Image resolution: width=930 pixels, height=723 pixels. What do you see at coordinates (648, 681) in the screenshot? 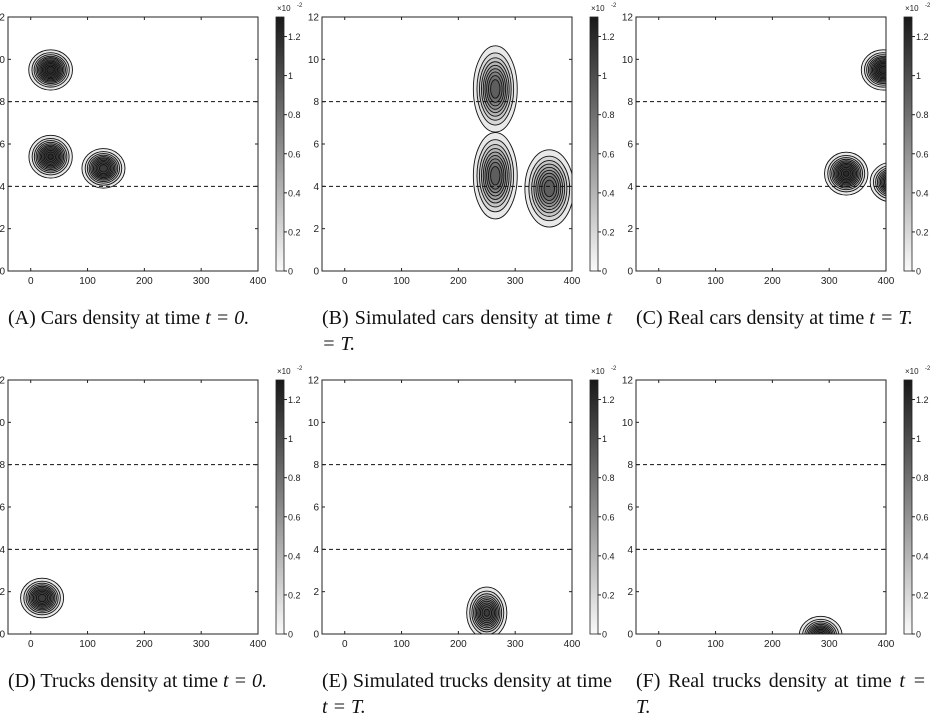
I see `caption-label: (F)` at bounding box center [648, 681].